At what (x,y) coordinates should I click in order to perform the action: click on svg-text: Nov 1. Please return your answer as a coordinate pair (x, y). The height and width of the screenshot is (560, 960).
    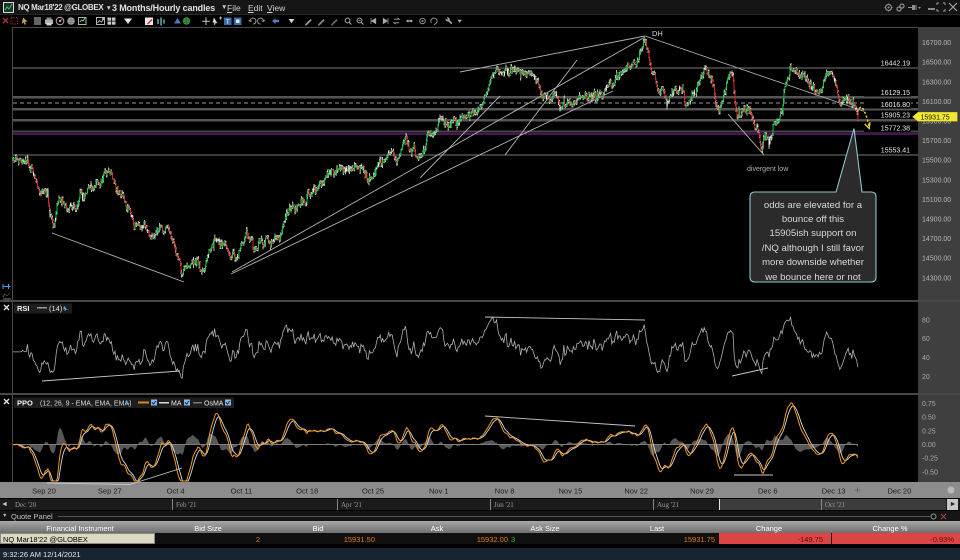
    Looking at the image, I should click on (439, 491).